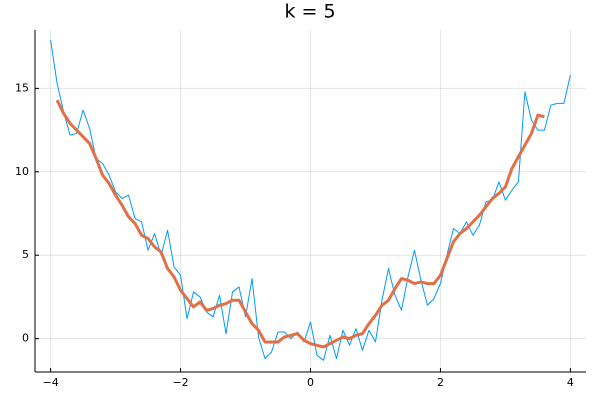 This screenshot has width=600, height=400. I want to click on x-tick-label: −4, so click(50, 382).